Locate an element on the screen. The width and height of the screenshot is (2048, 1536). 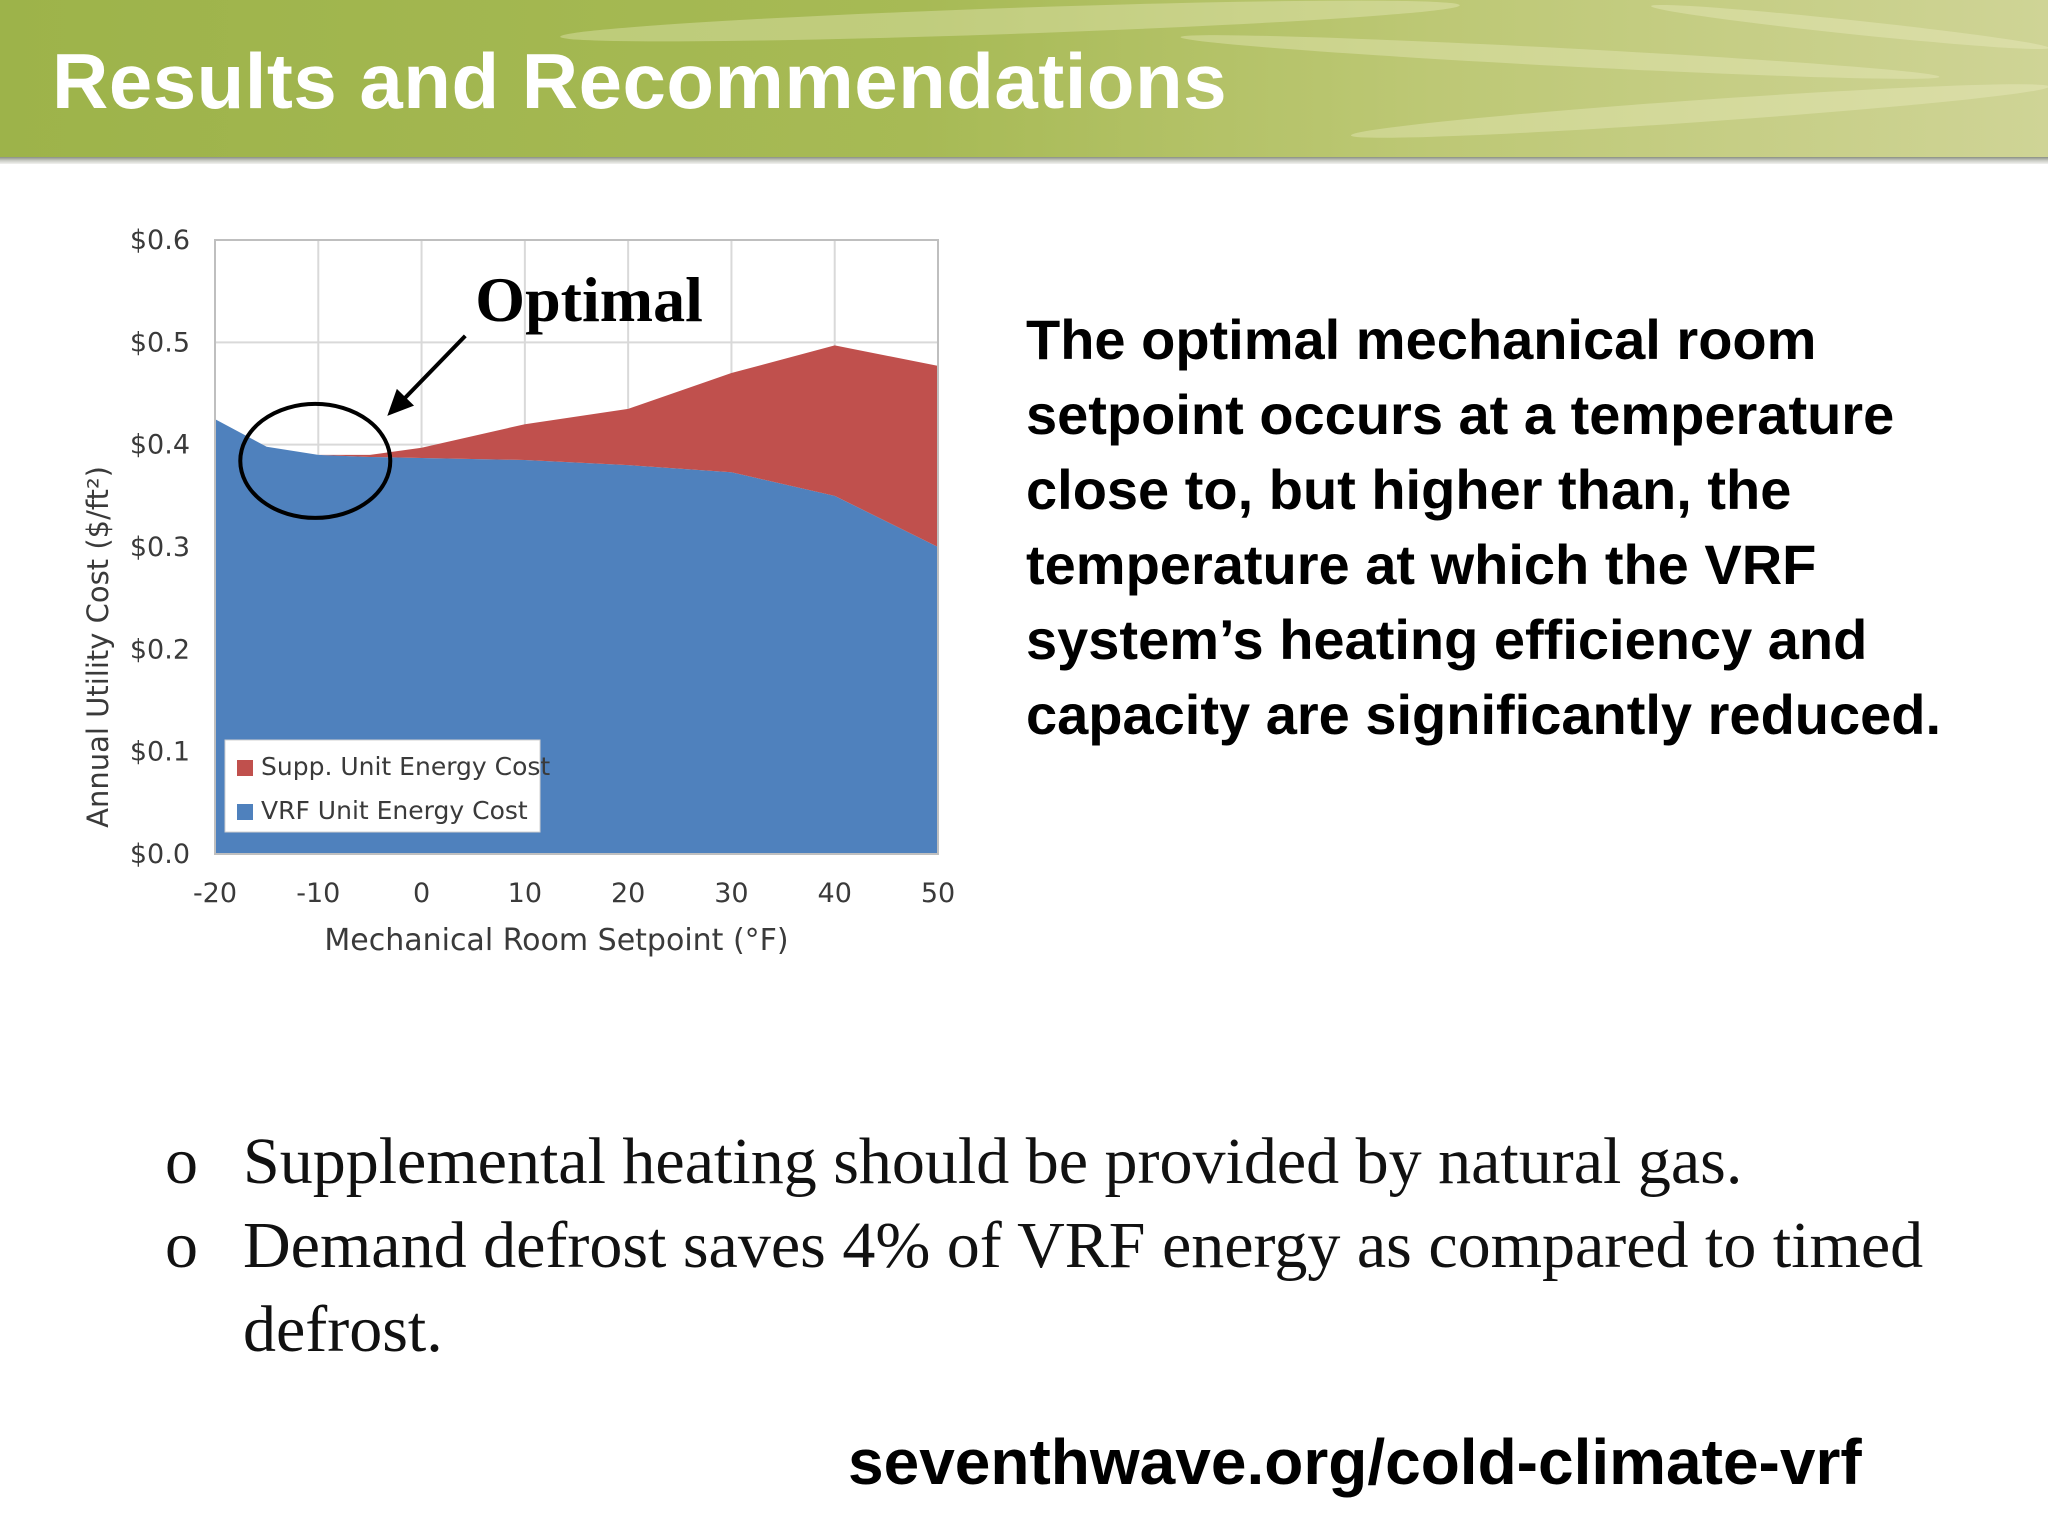
y-tick-label: $0.5 is located at coordinates (160, 342).